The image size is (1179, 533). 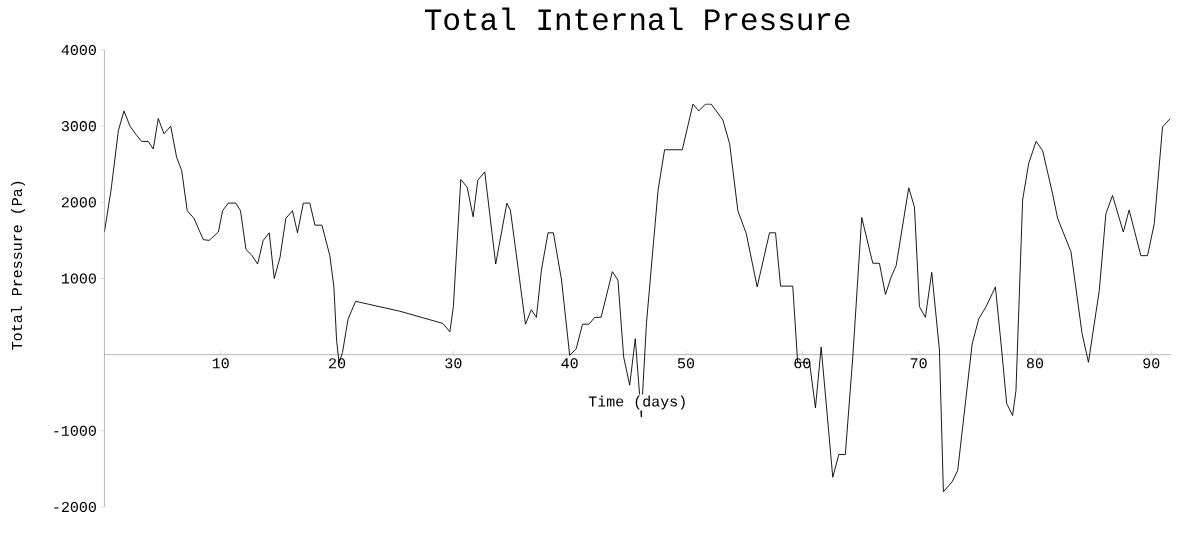 I want to click on x-axis-title: Time (days), so click(x=636, y=402).